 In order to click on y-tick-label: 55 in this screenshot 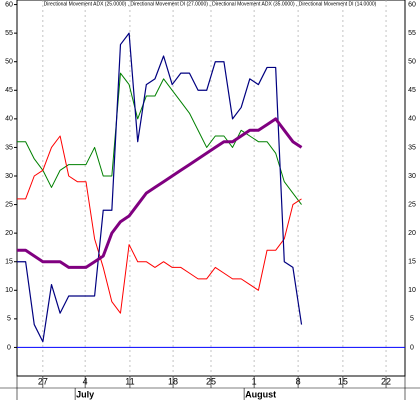, I will do `click(9, 33)`.